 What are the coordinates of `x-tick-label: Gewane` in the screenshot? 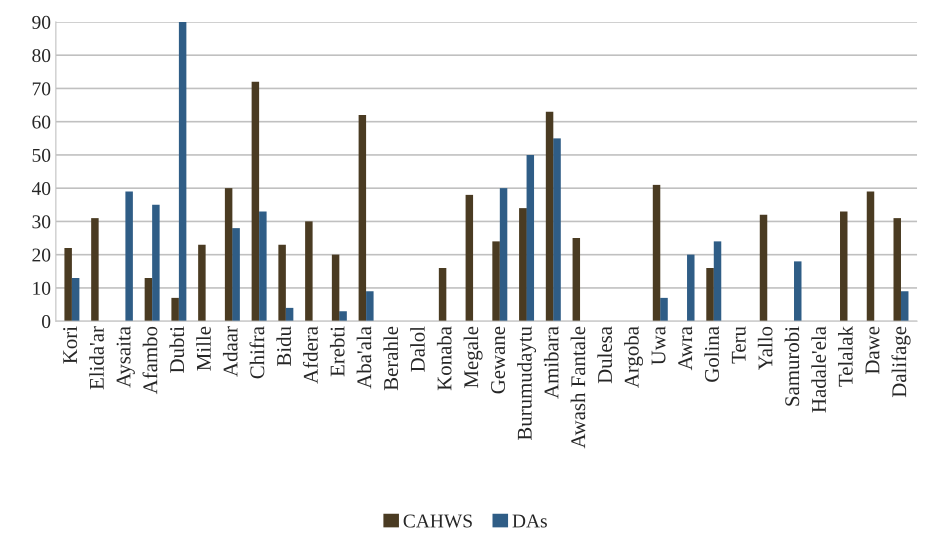 It's located at (498, 360).